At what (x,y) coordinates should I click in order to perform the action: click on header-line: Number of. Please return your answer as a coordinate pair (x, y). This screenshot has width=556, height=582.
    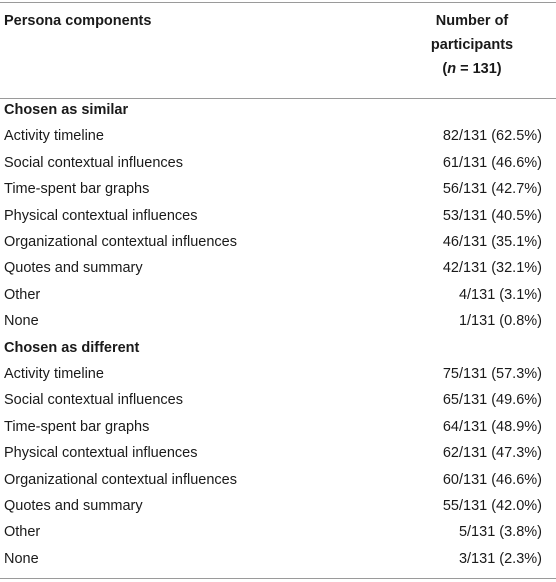
    Looking at the image, I should click on (472, 21).